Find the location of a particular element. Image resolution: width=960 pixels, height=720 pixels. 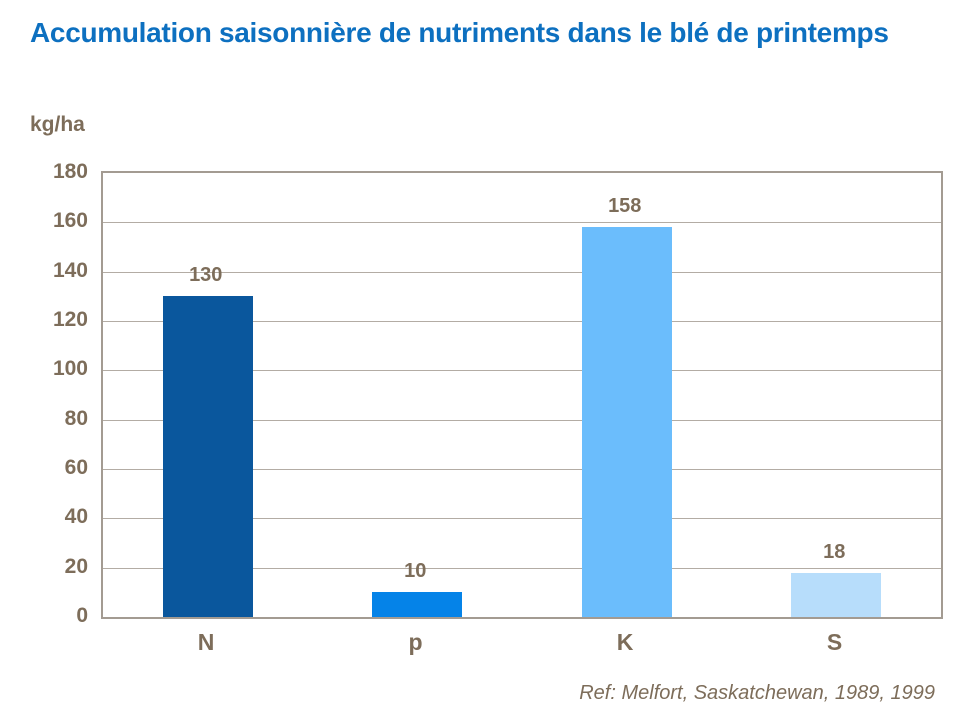

bar-N is located at coordinates (207, 456).